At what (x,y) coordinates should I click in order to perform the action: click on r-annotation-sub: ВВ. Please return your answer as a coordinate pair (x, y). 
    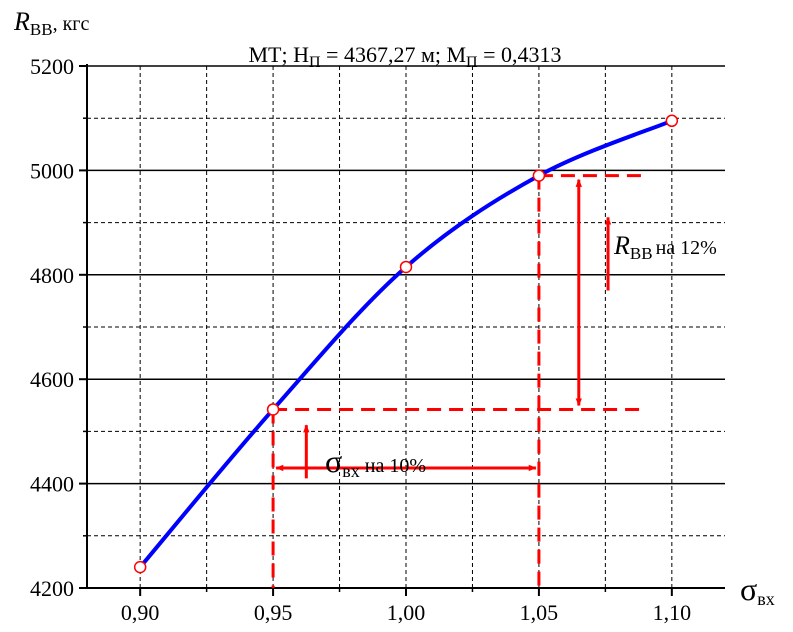
    Looking at the image, I should click on (641, 253).